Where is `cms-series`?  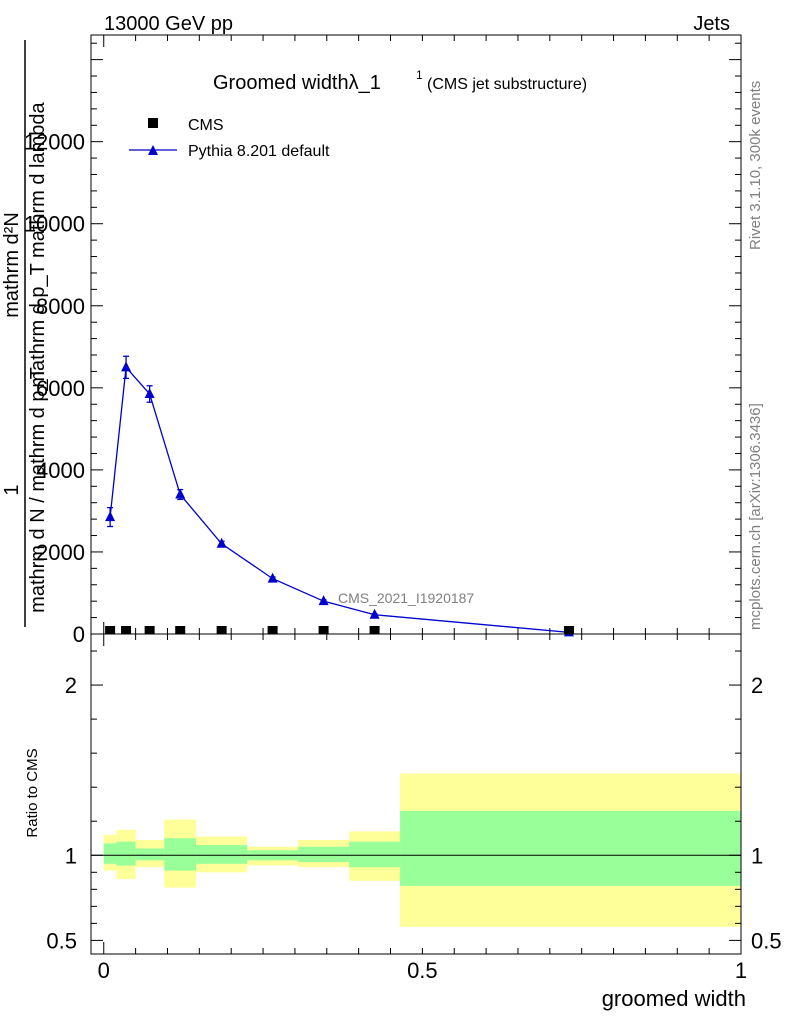
cms-series is located at coordinates (339, 630).